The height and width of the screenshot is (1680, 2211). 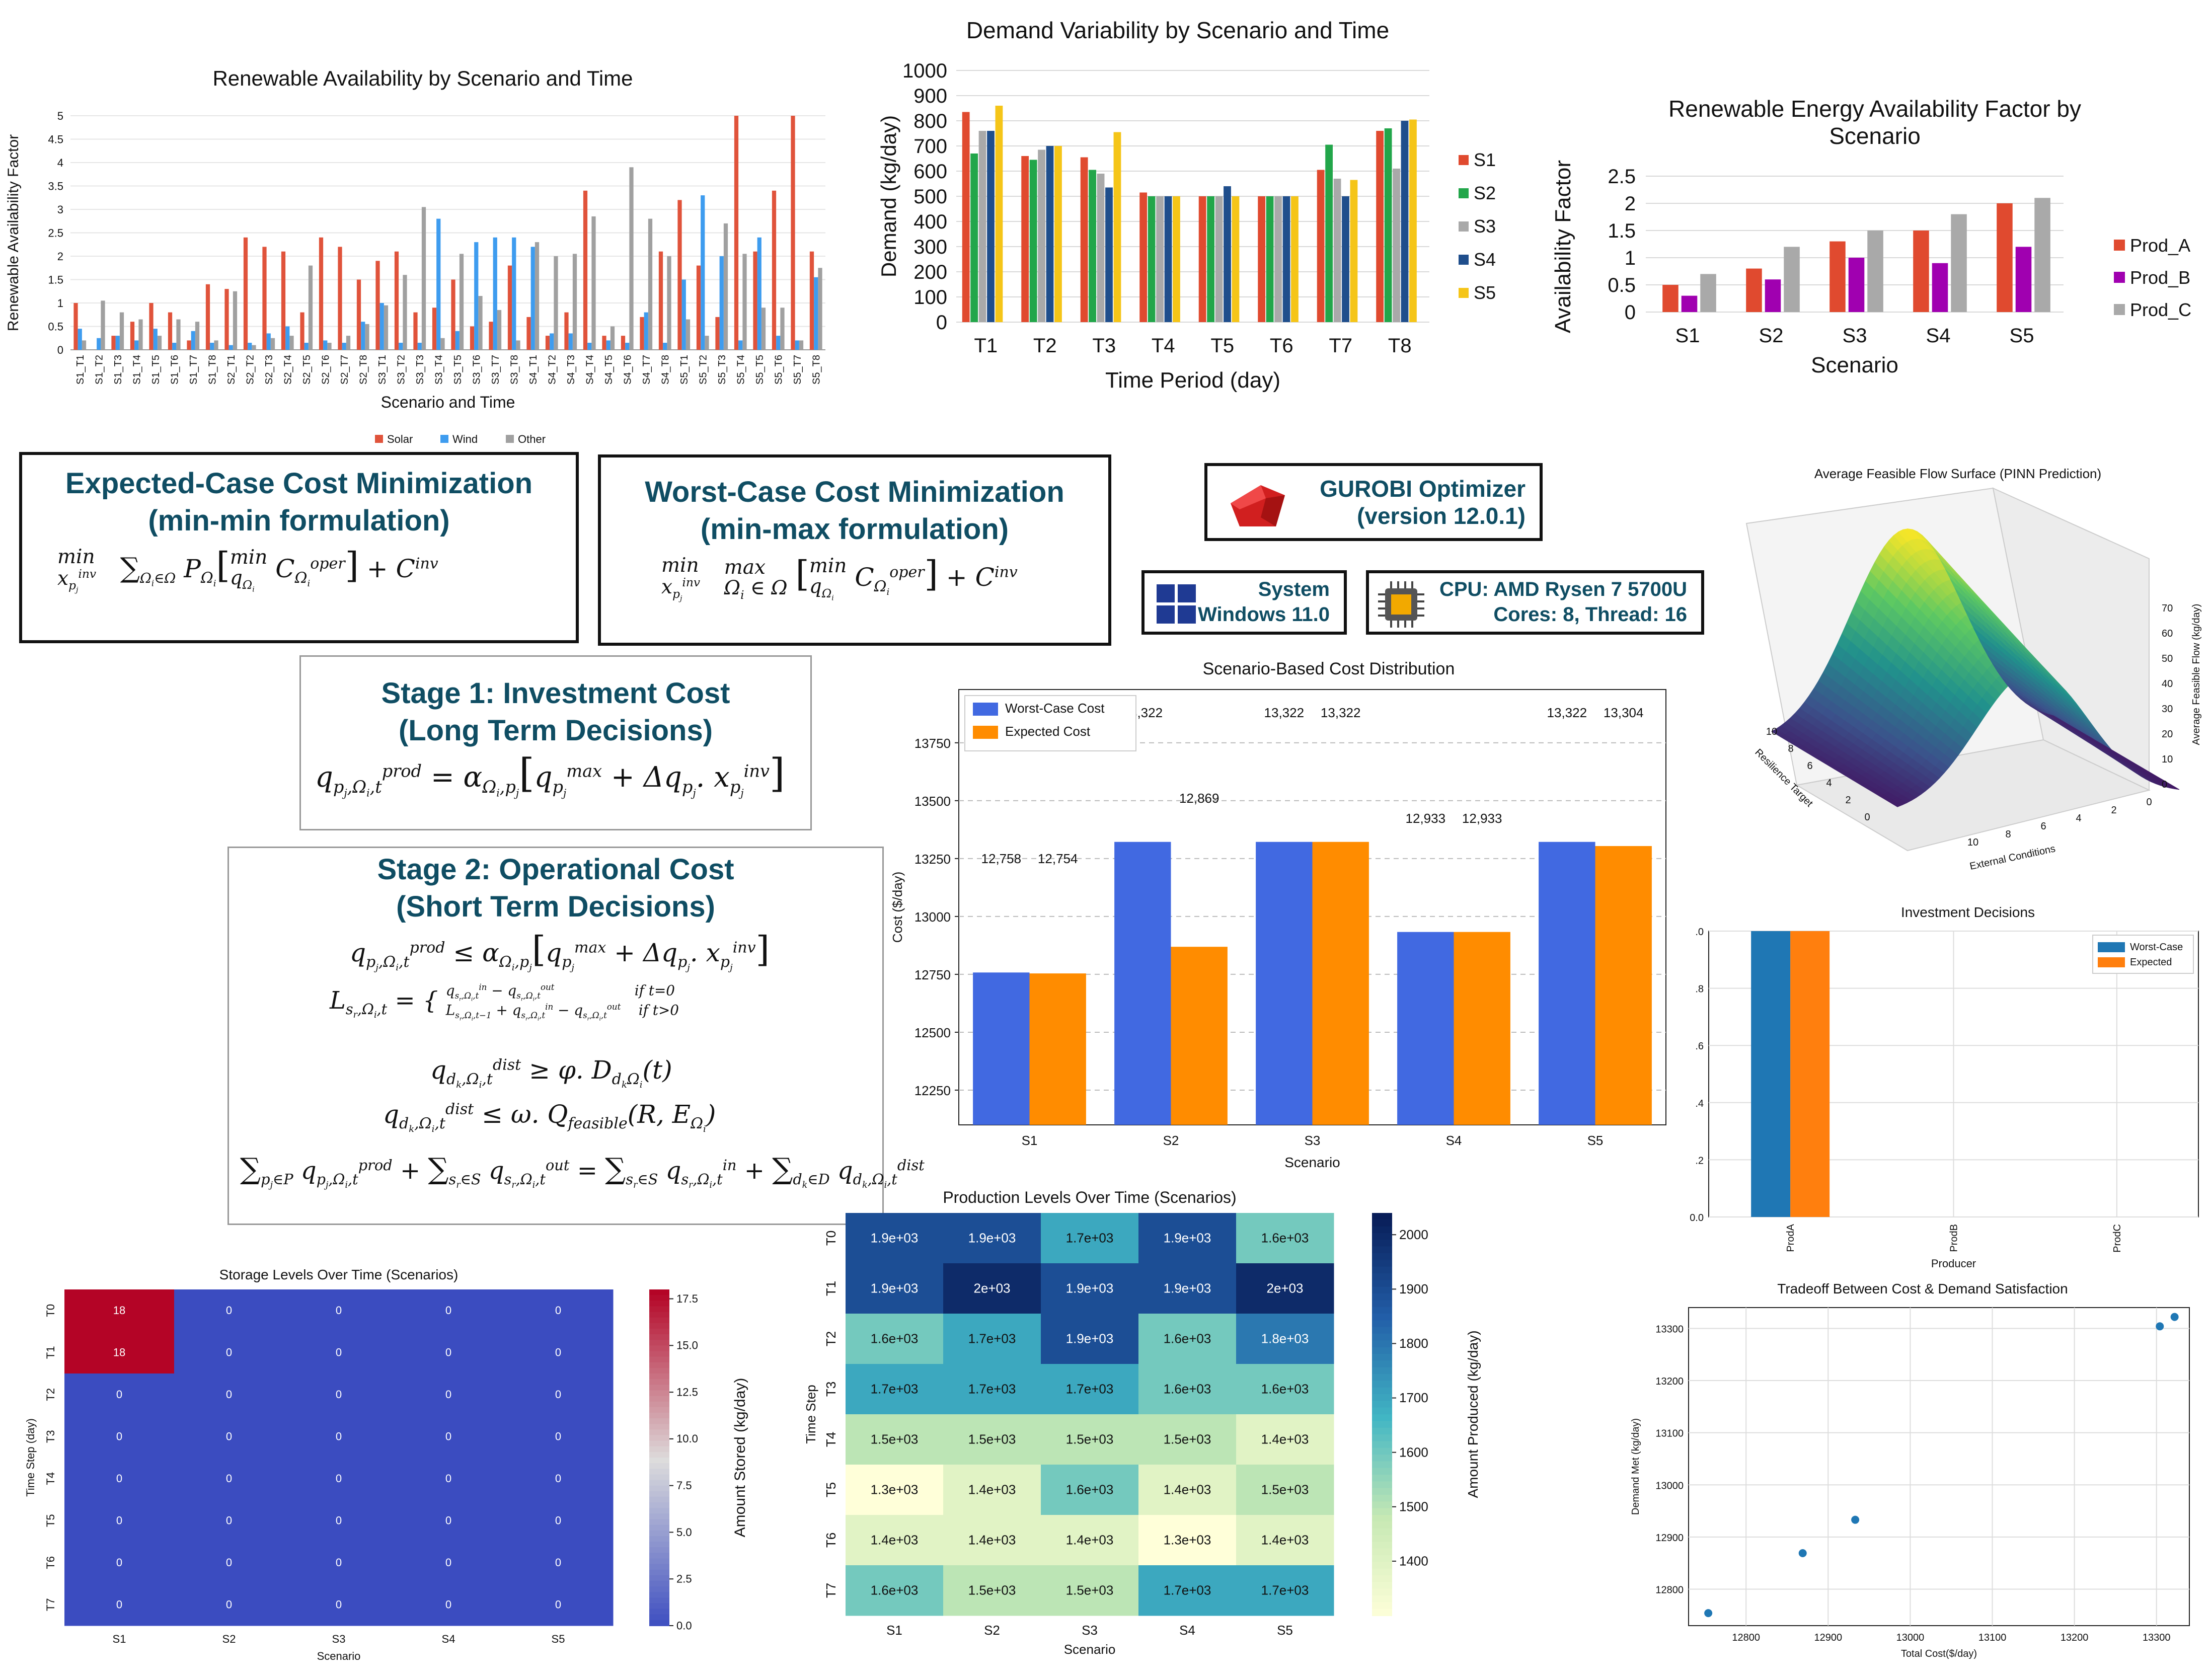 I want to click on y-tick-label: 700, so click(x=930, y=146).